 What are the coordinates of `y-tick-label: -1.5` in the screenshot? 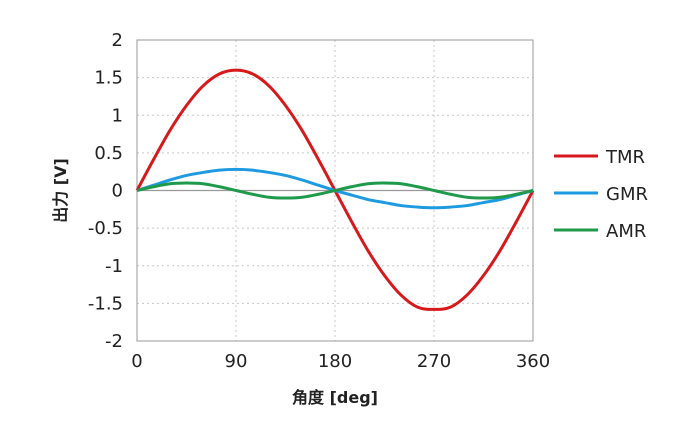 It's located at (105, 303).